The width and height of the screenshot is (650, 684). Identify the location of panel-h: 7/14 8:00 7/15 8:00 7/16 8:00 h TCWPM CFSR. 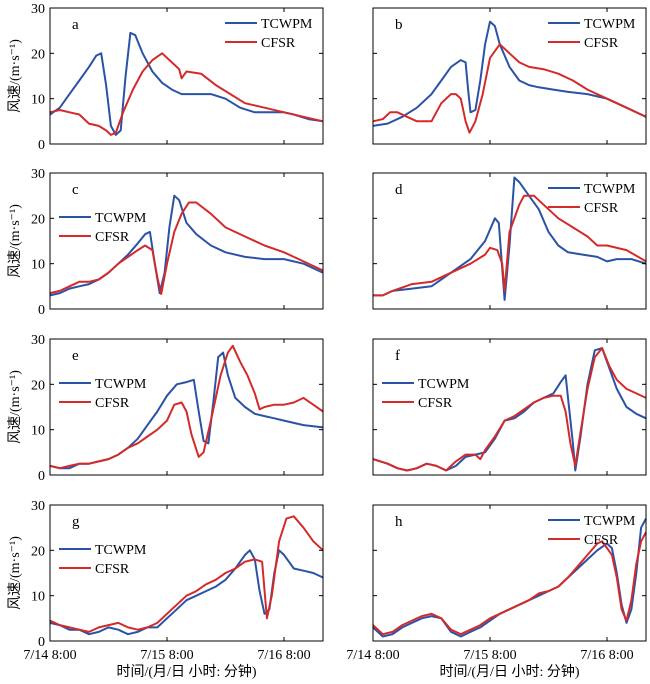
(496, 583).